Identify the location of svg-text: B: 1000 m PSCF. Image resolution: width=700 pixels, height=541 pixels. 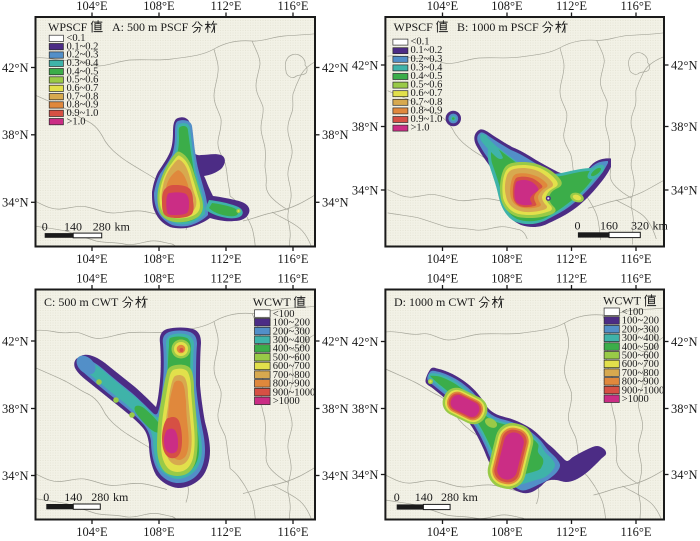
(498, 27).